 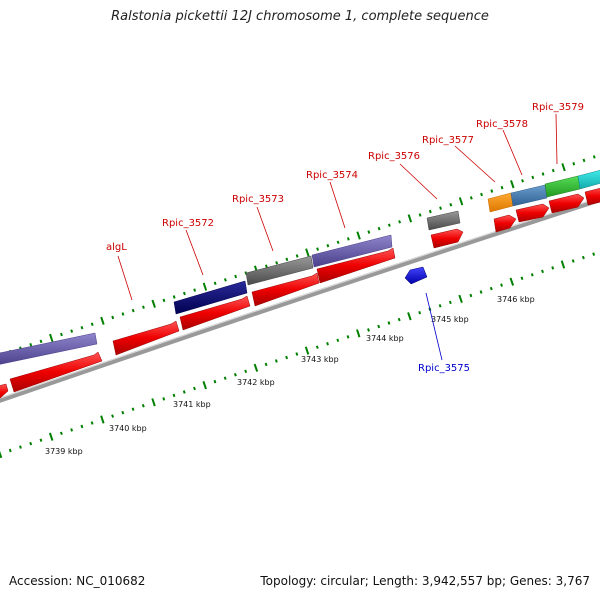 What do you see at coordinates (64, 451) in the screenshot?
I see `scale-label-3739: 3739 kbp` at bounding box center [64, 451].